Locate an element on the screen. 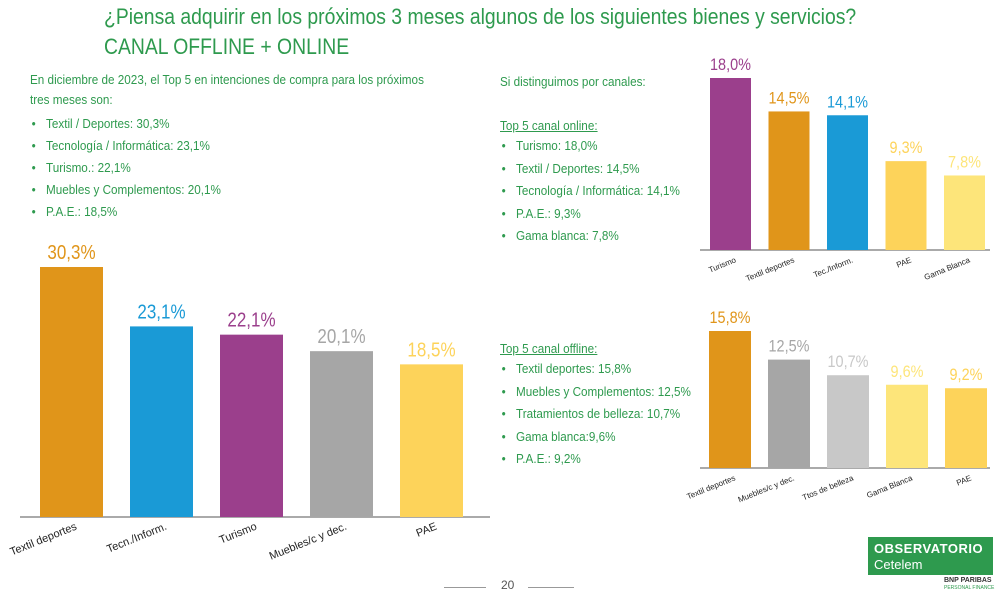 This screenshot has width=1004, height=601. intro-text: tres meses son: is located at coordinates (71, 99).